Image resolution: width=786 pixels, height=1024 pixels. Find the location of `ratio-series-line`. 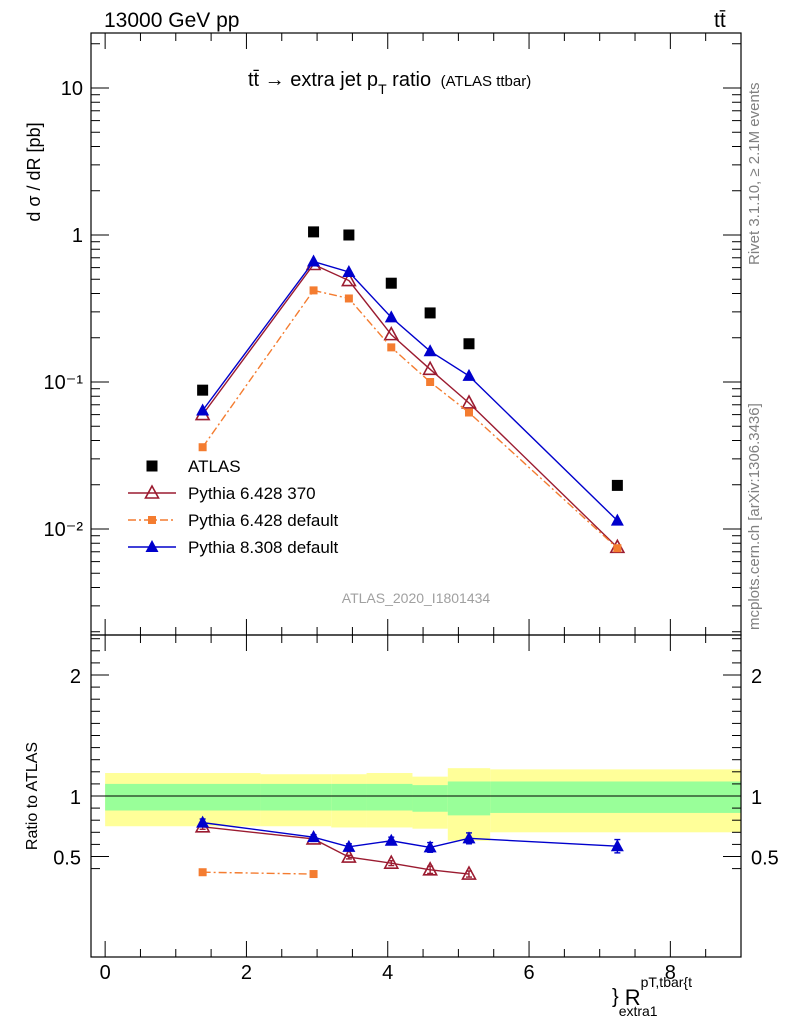

ratio-series-line is located at coordinates (336, 850).